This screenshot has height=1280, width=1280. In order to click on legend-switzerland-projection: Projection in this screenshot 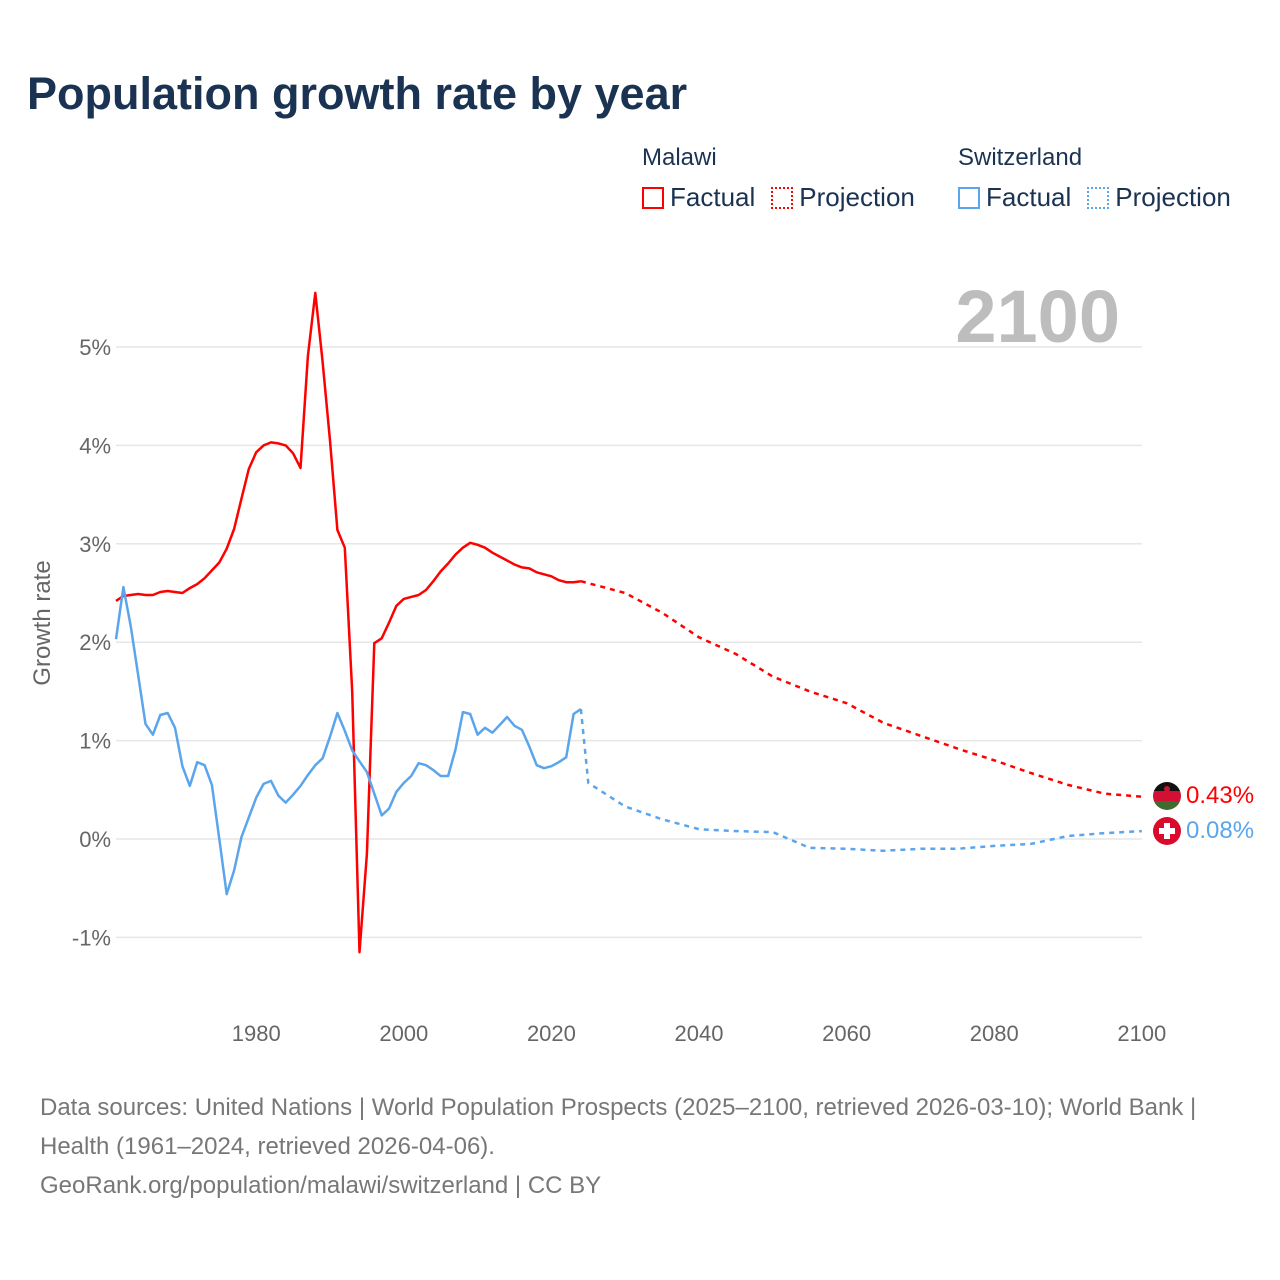, I will do `click(1159, 197)`.